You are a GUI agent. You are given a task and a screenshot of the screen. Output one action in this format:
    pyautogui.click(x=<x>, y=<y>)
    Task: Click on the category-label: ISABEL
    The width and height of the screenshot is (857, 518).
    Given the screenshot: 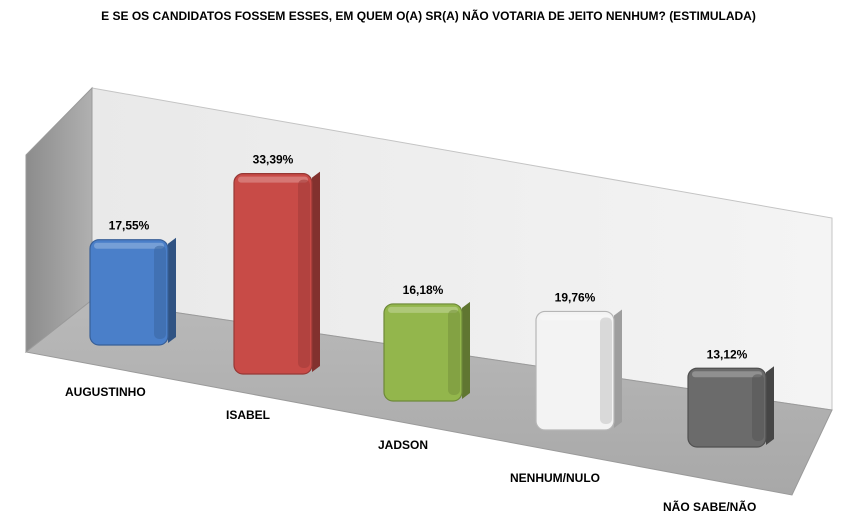 What is the action you would take?
    pyautogui.click(x=248, y=415)
    